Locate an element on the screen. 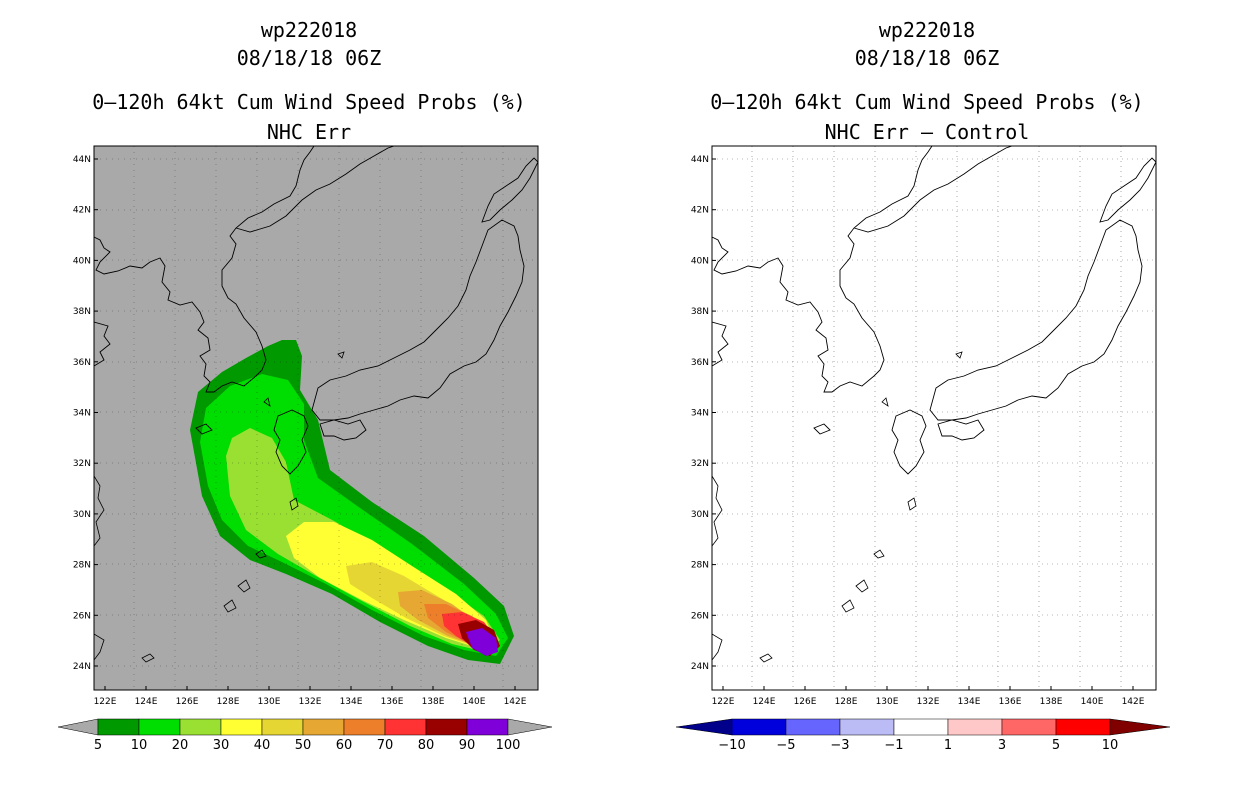 Image resolution: width=1236 pixels, height=800 pixels. left-lat-label: 40N is located at coordinates (82, 261).